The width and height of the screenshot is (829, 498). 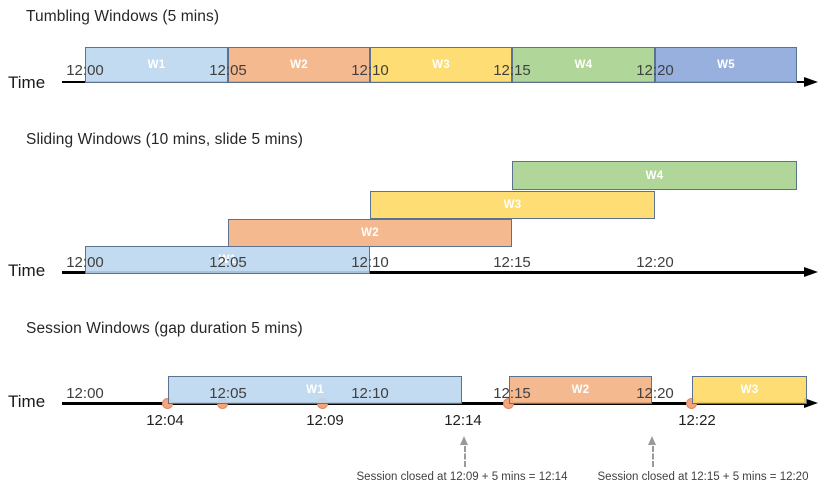 I want to click on tumbling-window-w5: W5, so click(x=726, y=65).